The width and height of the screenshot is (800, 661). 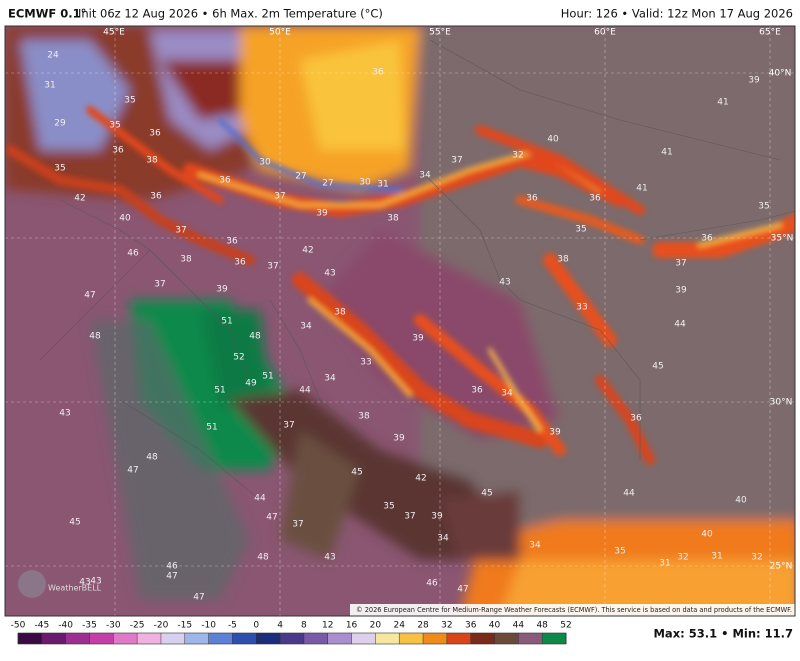 I want to click on colorbar-tick-label: 52, so click(x=565, y=626).